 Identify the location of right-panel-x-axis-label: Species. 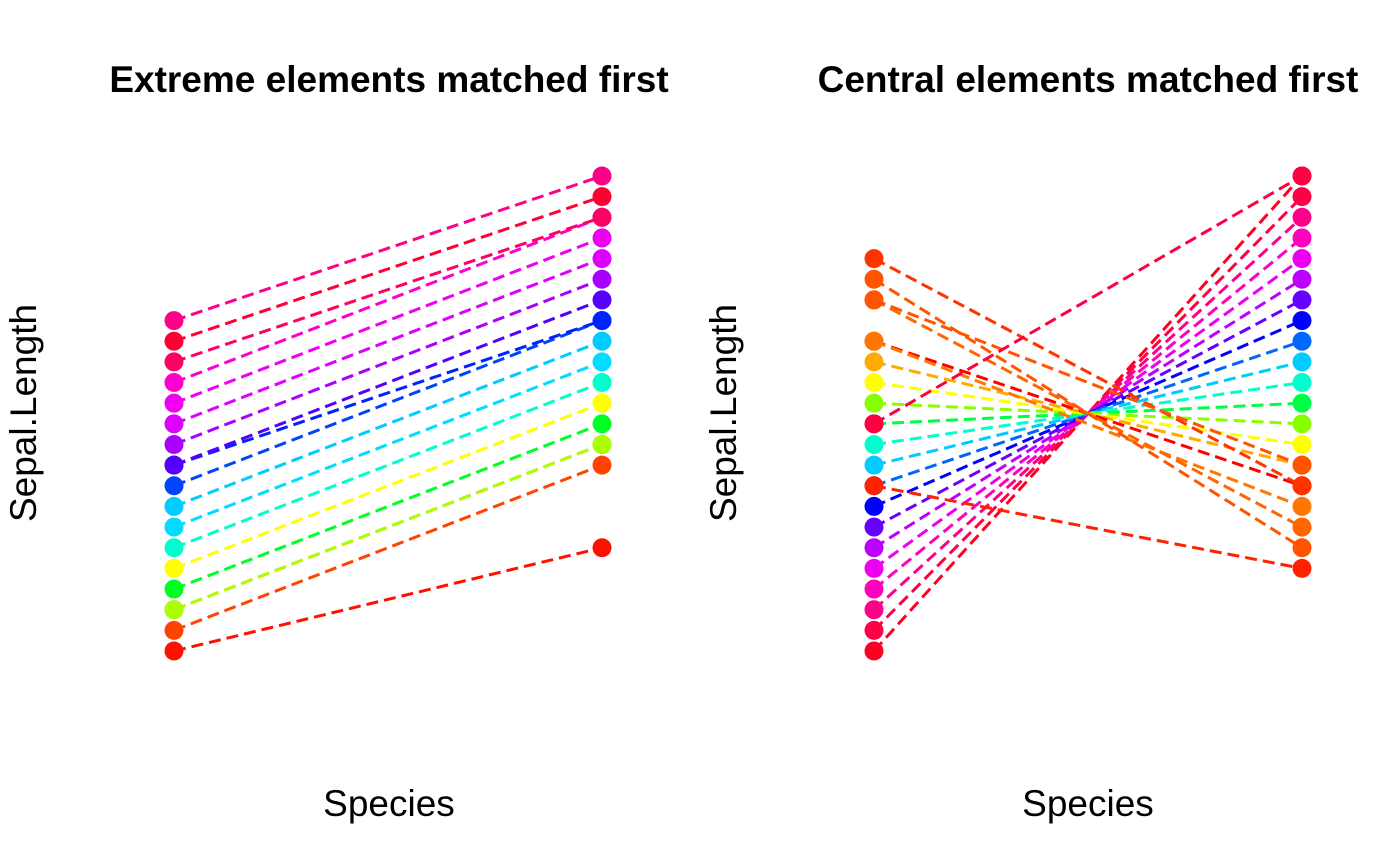
(1088, 803).